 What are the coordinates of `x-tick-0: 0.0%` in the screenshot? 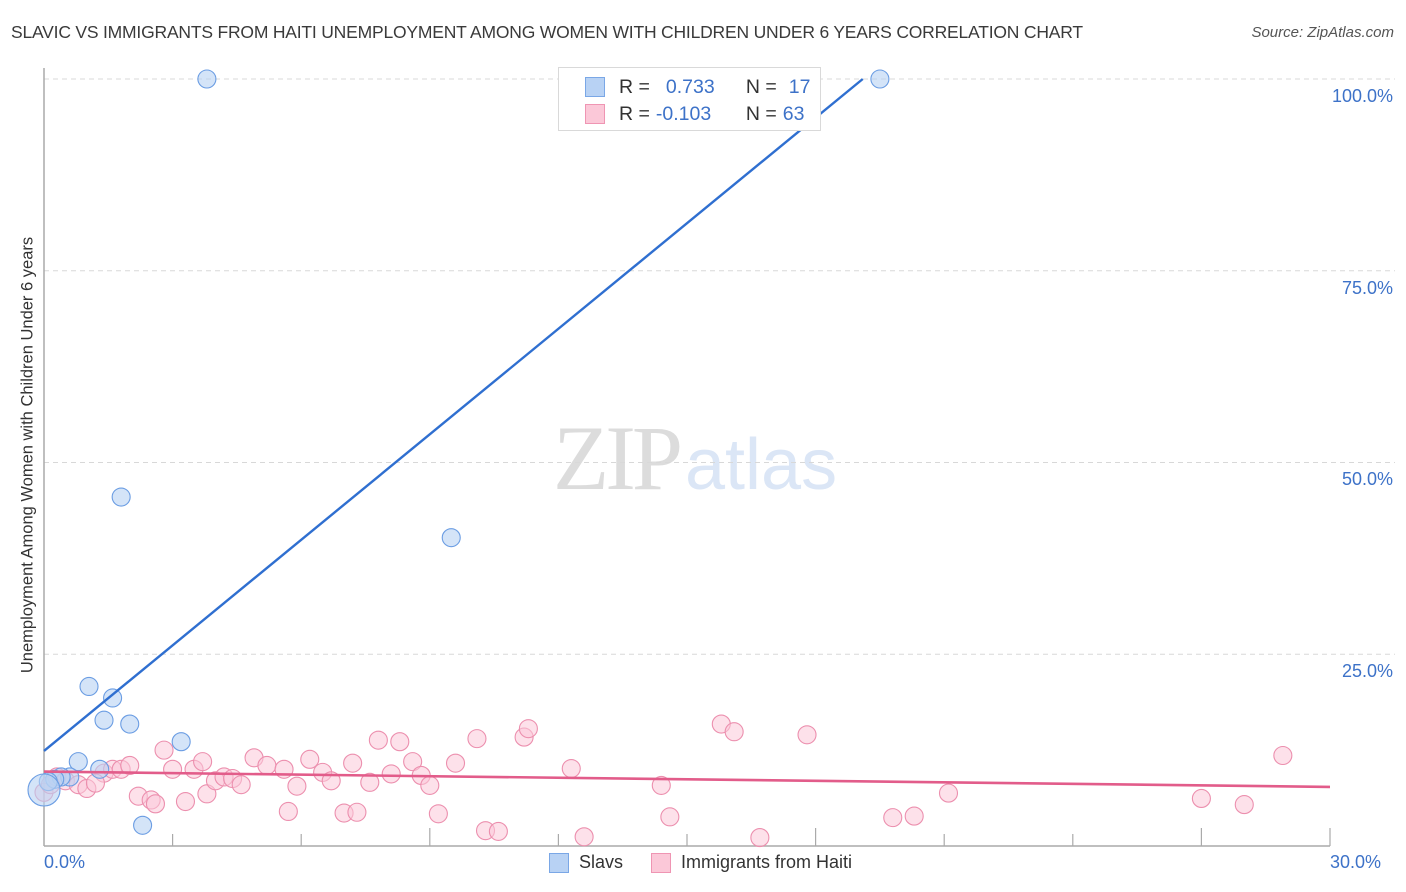 It's located at (65, 862).